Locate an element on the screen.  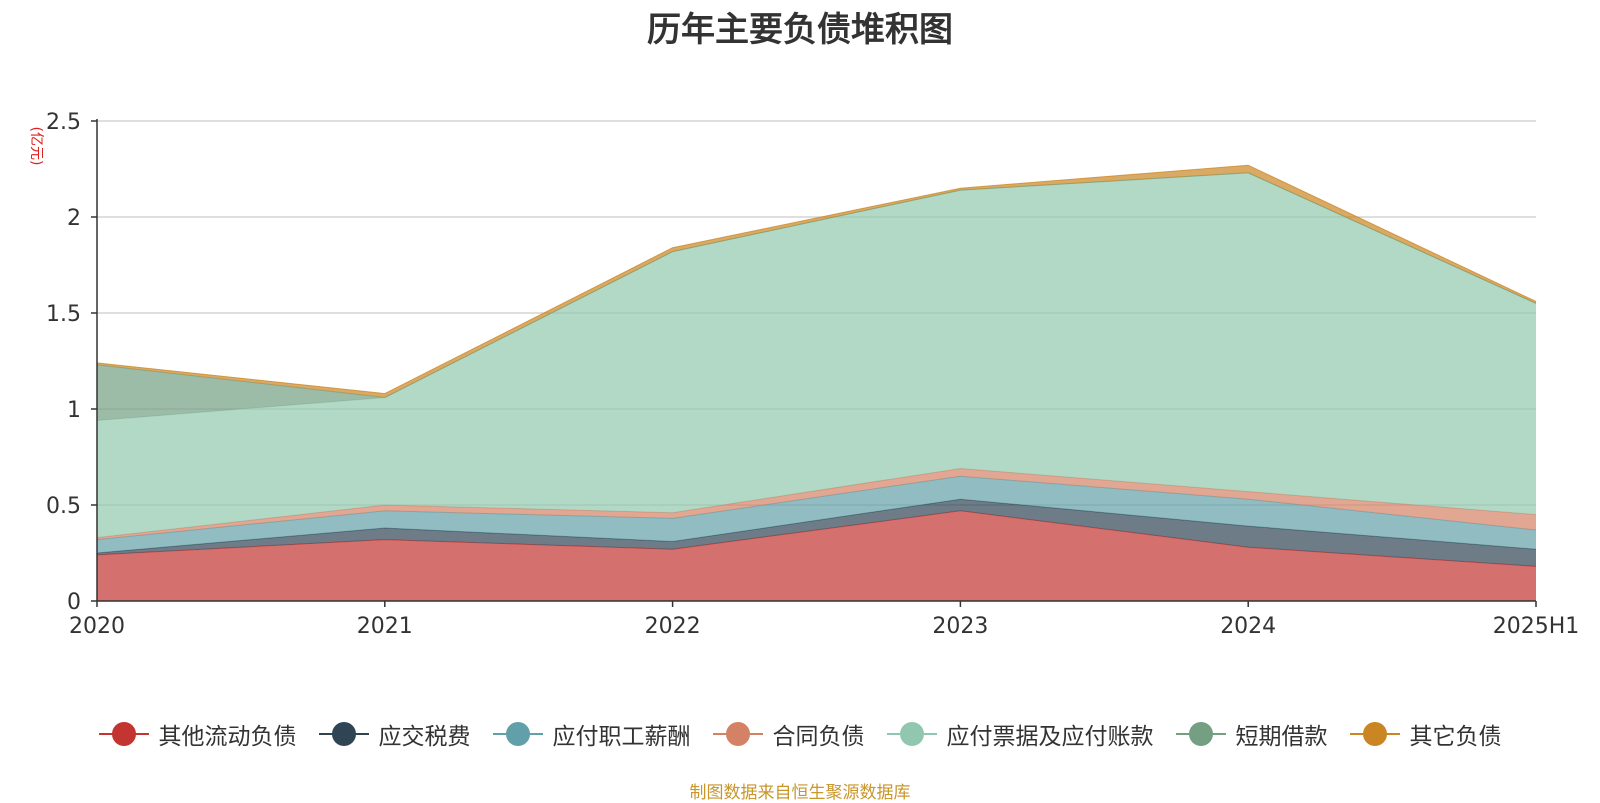
x-tick-label: 2020 is located at coordinates (97, 626).